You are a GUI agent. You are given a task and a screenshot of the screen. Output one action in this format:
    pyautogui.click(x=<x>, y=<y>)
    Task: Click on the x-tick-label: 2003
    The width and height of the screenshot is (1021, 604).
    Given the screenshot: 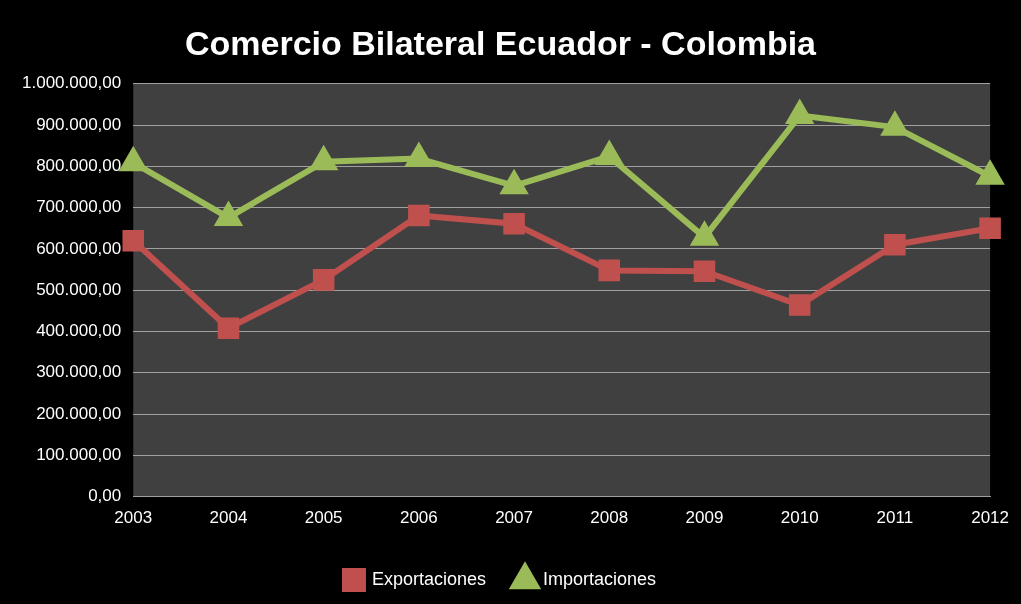 What is the action you would take?
    pyautogui.click(x=133, y=518)
    